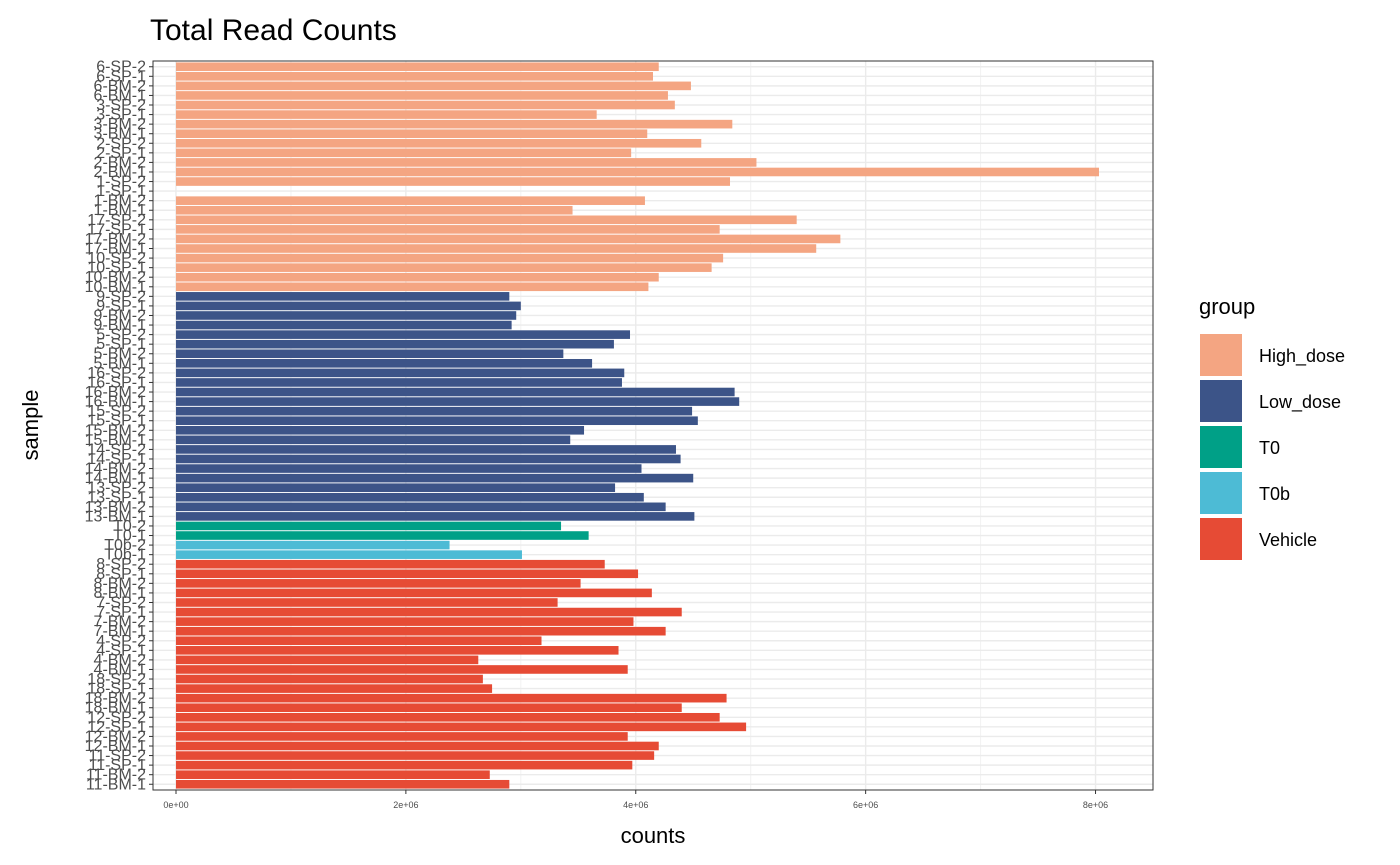  Describe the element at coordinates (116, 268) in the screenshot. I see `y-tick-label: 10-SP-1` at that location.